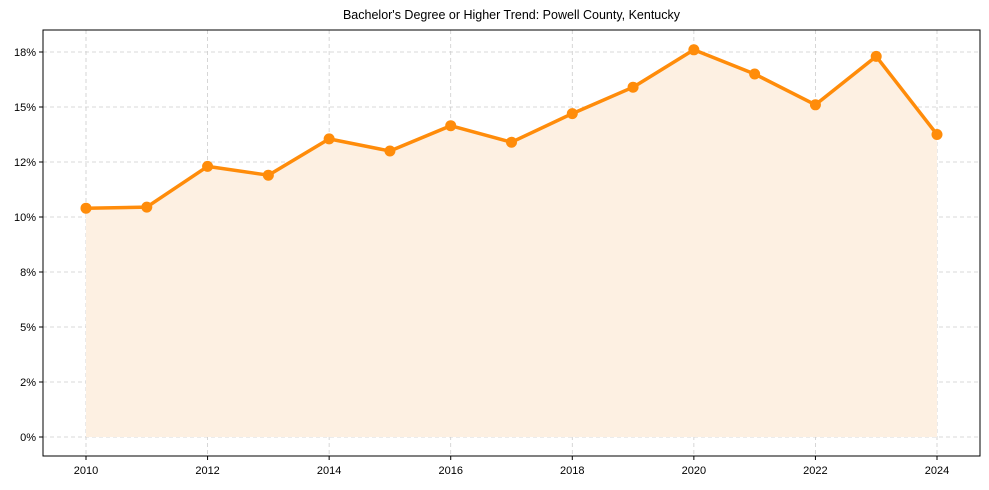  I want to click on y-tick-label: 5%, so click(28, 328).